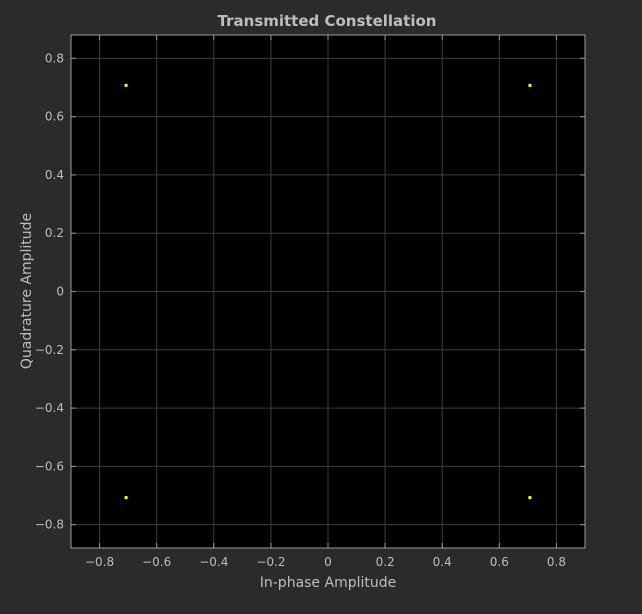 This screenshot has height=614, width=642. Describe the element at coordinates (60, 292) in the screenshot. I see `y-tick-label: 0` at that location.